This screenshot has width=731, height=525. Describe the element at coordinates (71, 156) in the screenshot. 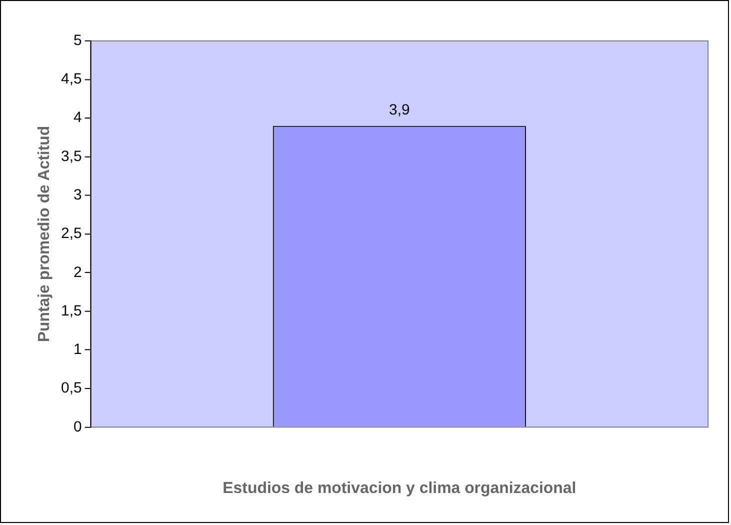

I see `y-tick-label: 3,5` at that location.